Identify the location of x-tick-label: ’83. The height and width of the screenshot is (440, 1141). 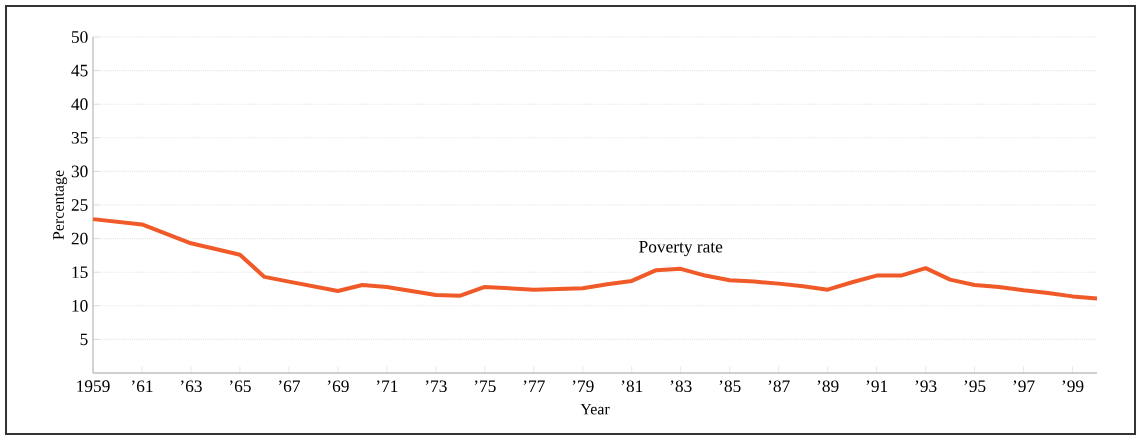
(681, 386).